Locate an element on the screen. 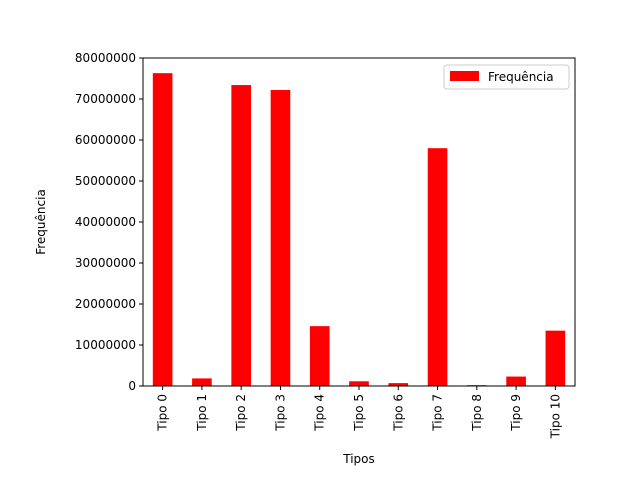 The height and width of the screenshot is (485, 640). x-tick-label: Tipo 4 is located at coordinates (320, 413).